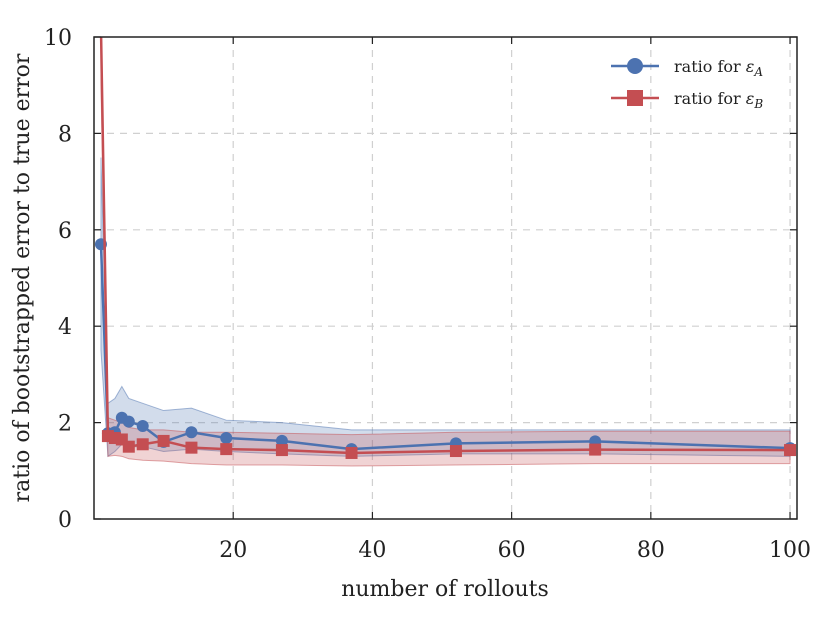 This screenshot has width=835, height=626. I want to click on x-axis-label: number of rollouts, so click(445, 589).